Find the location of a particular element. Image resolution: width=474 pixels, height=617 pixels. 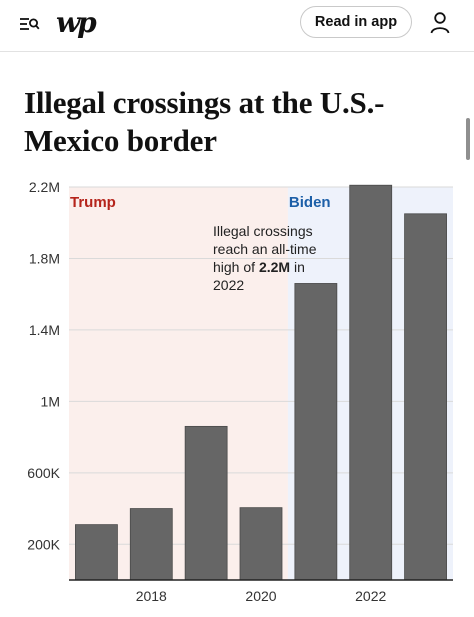

x-tick-label: 2022 is located at coordinates (370, 596).